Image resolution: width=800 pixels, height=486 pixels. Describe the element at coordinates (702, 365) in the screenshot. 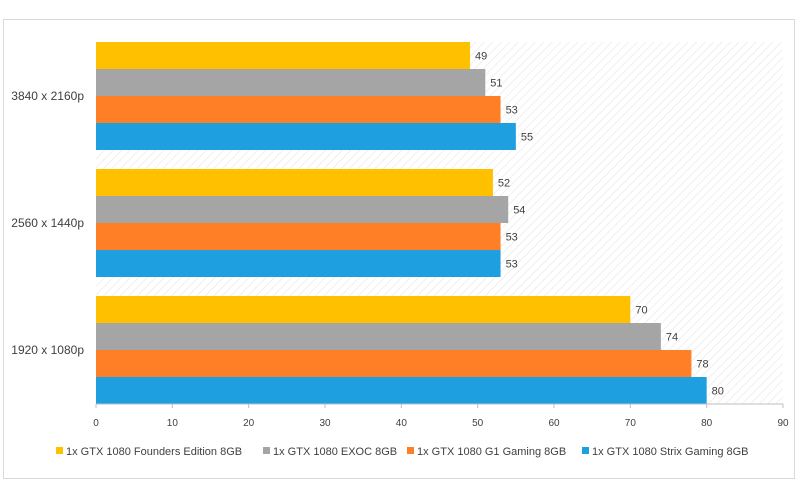

I see `data-label: 78` at that location.